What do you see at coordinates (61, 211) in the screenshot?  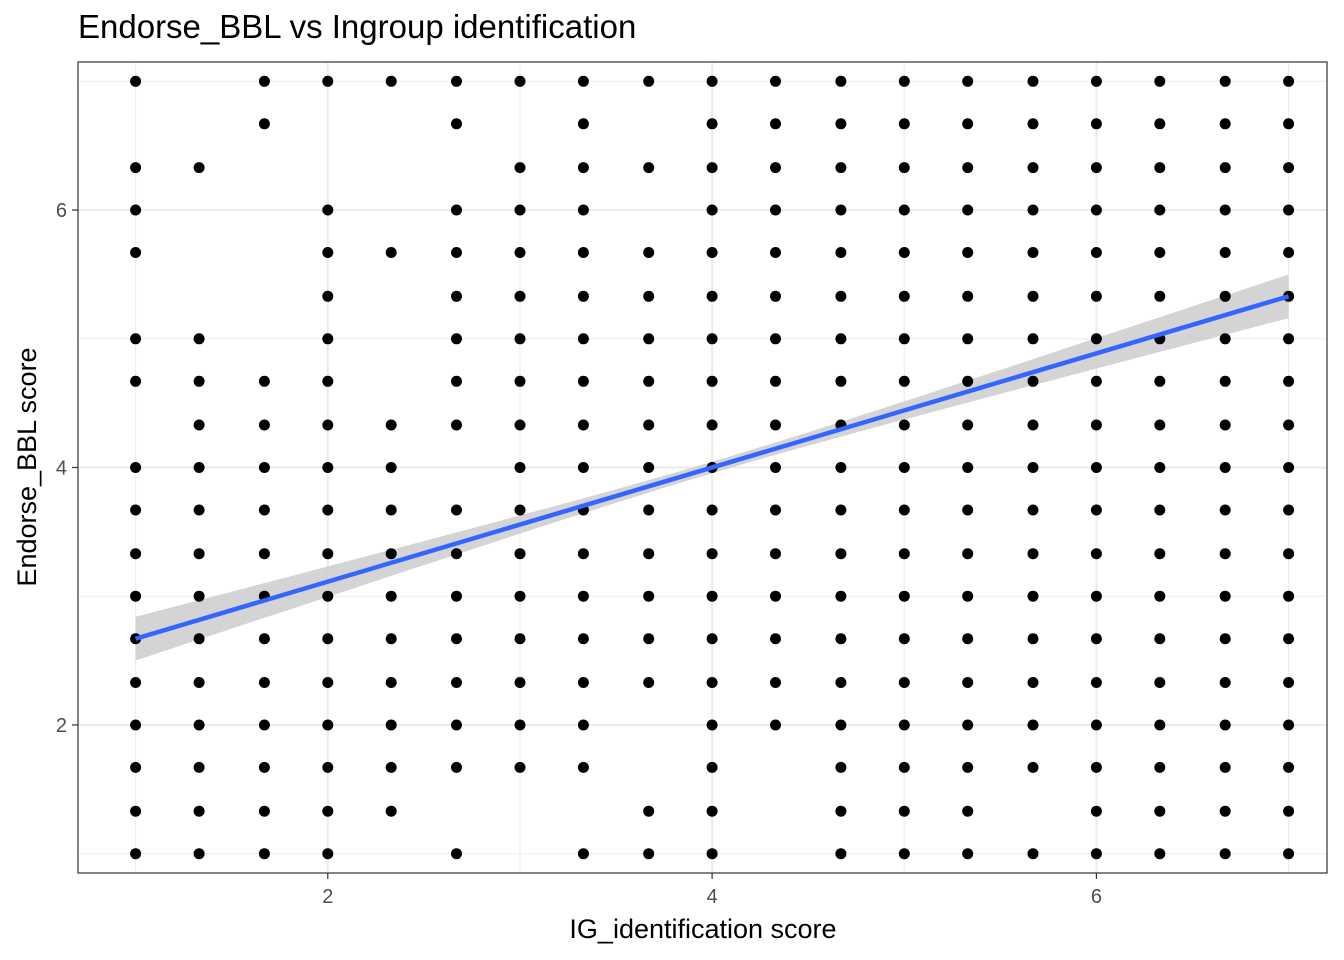 I see `y-tick-label: 6` at bounding box center [61, 211].